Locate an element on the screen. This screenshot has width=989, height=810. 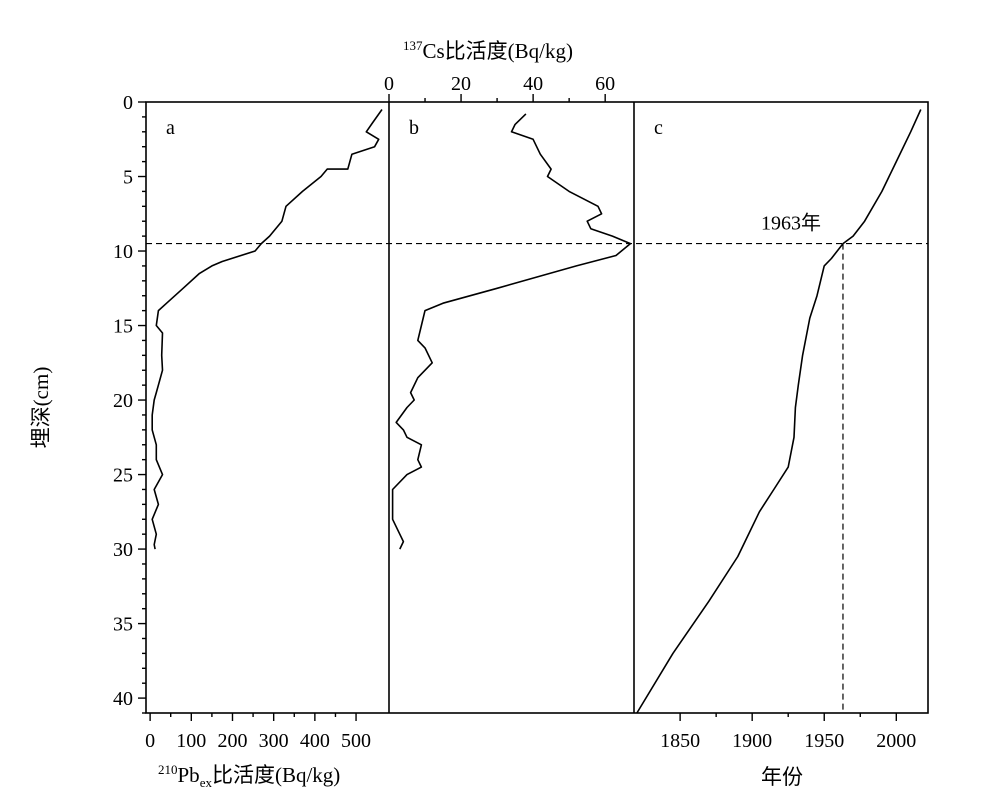
y-tick-label: 20 is located at coordinates (123, 401).